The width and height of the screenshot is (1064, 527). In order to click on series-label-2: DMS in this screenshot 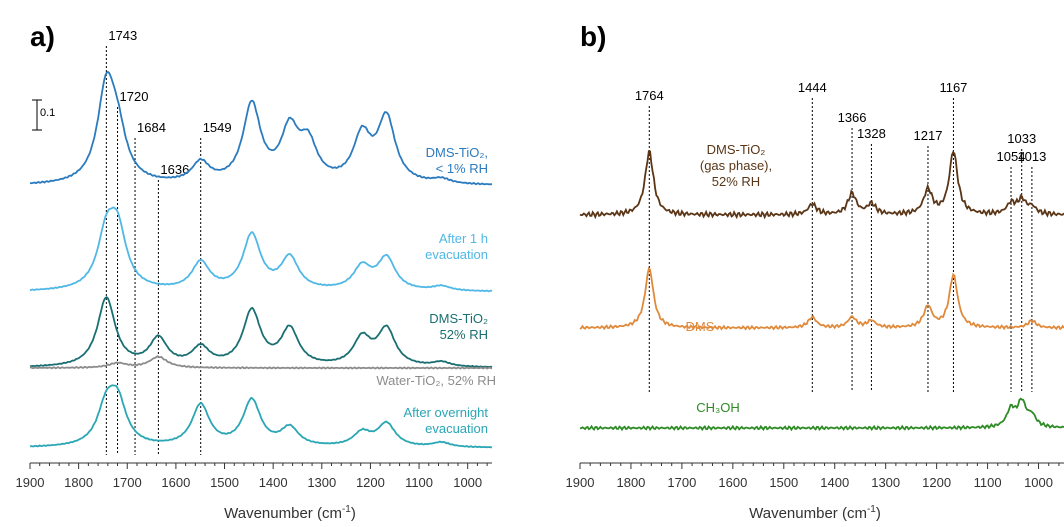, I will do `click(700, 326)`.